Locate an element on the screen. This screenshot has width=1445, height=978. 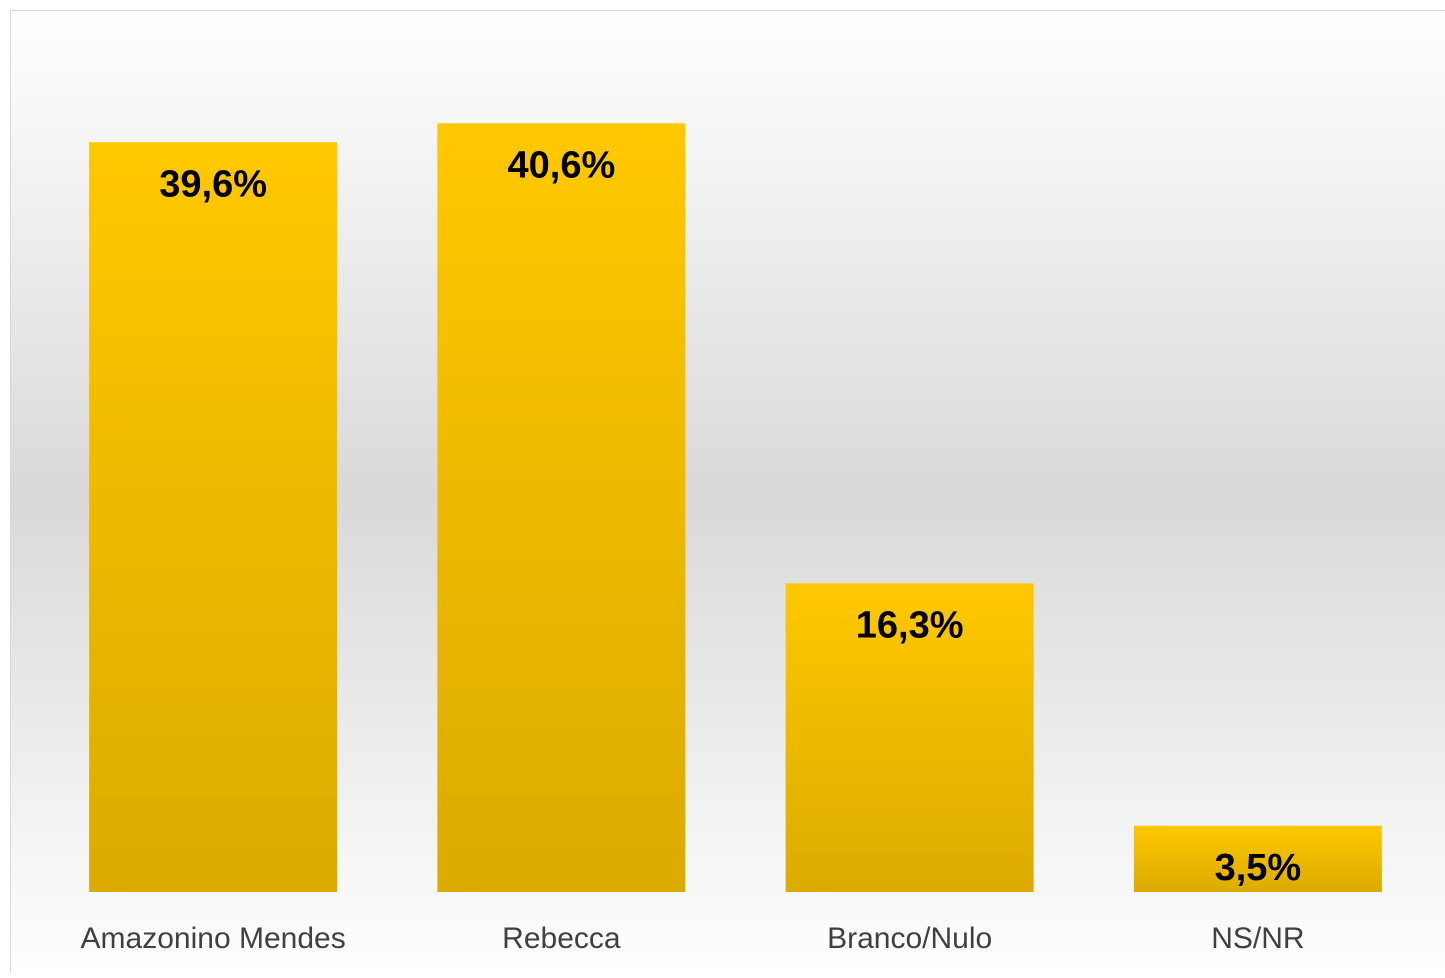
x-tick-label: Rebecca is located at coordinates (561, 938).